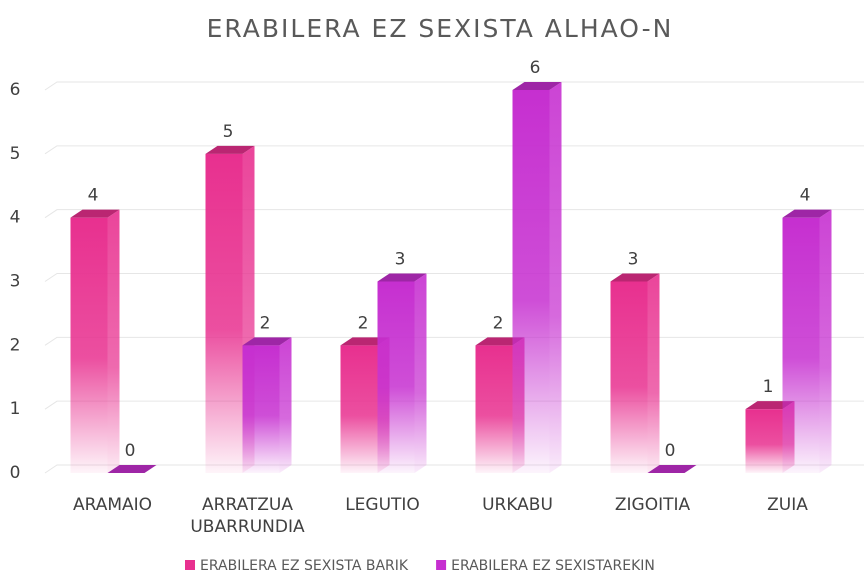  I want to click on x-tick-label: URKABU, so click(517, 505).